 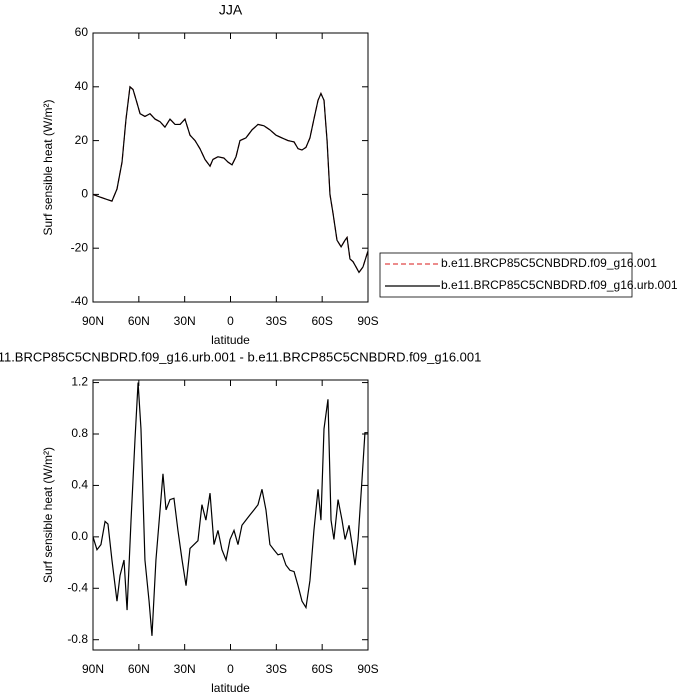 What do you see at coordinates (82, 86) in the screenshot?
I see `y-tick-label: 40` at bounding box center [82, 86].